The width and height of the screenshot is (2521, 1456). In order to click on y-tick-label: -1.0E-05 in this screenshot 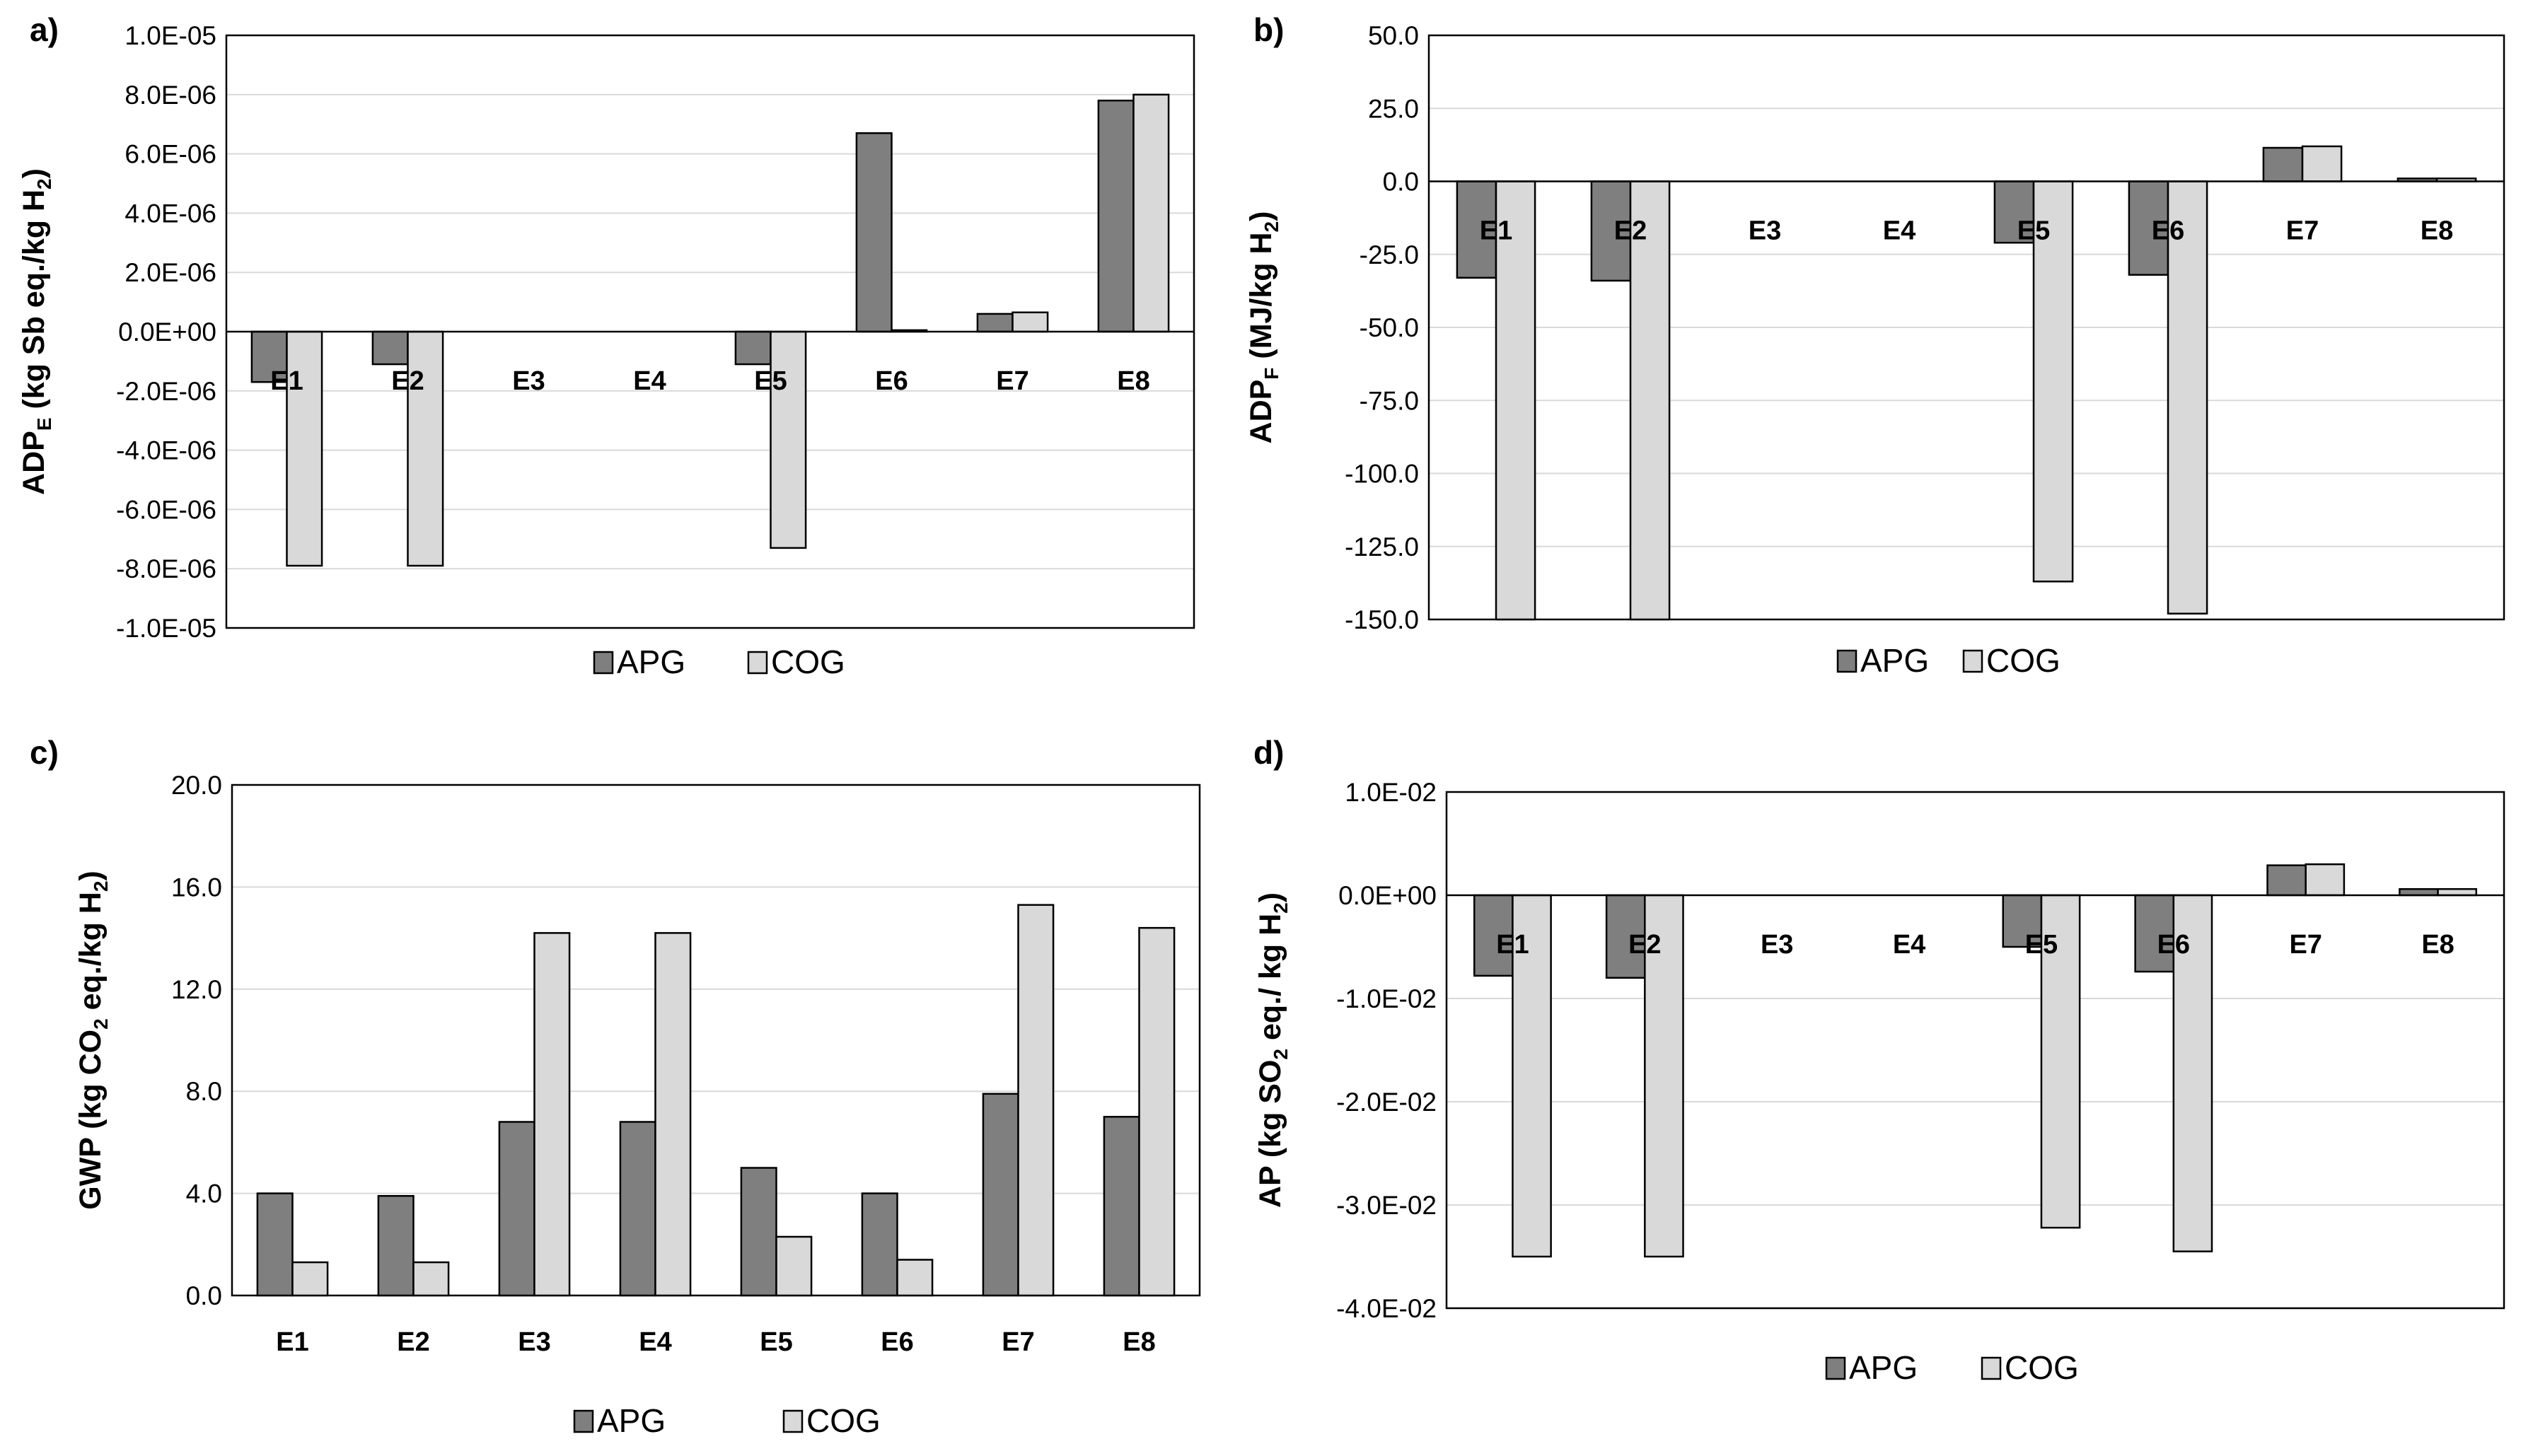, I will do `click(166, 629)`.